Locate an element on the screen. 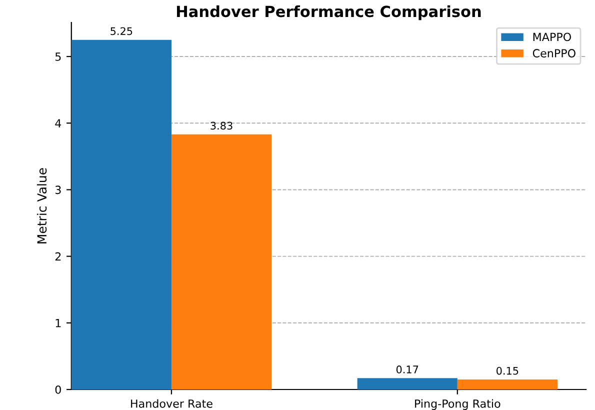  y-tick-label: 0 is located at coordinates (58, 389).